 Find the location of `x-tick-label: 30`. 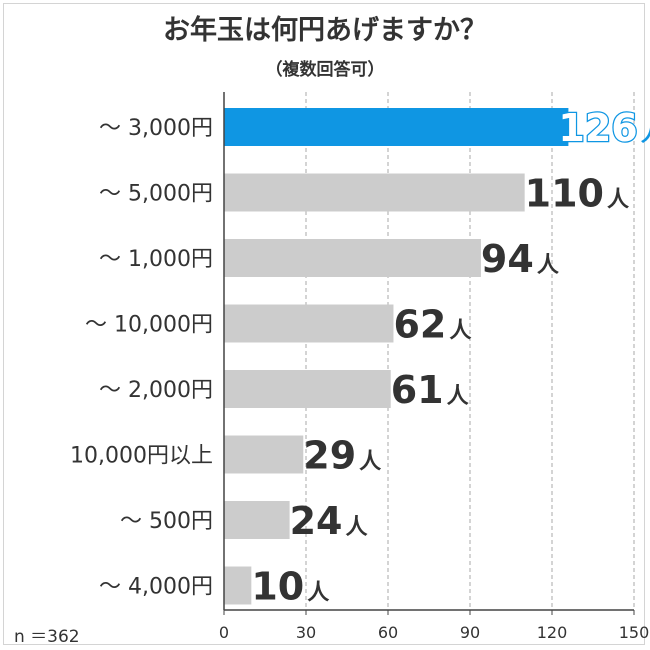

x-tick-label: 30 is located at coordinates (306, 632).